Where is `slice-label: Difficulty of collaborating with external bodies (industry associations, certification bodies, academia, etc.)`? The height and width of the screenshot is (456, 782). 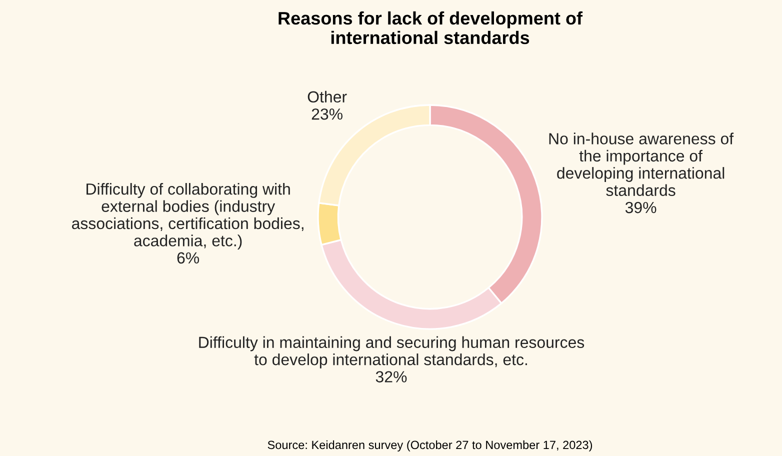 slice-label: Difficulty of collaborating with external bodies (industry associations, certification bodies, academia, etc.) is located at coordinates (188, 216).